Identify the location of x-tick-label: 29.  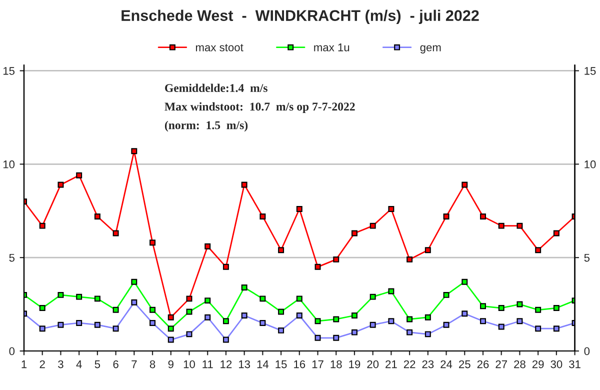
(538, 364).